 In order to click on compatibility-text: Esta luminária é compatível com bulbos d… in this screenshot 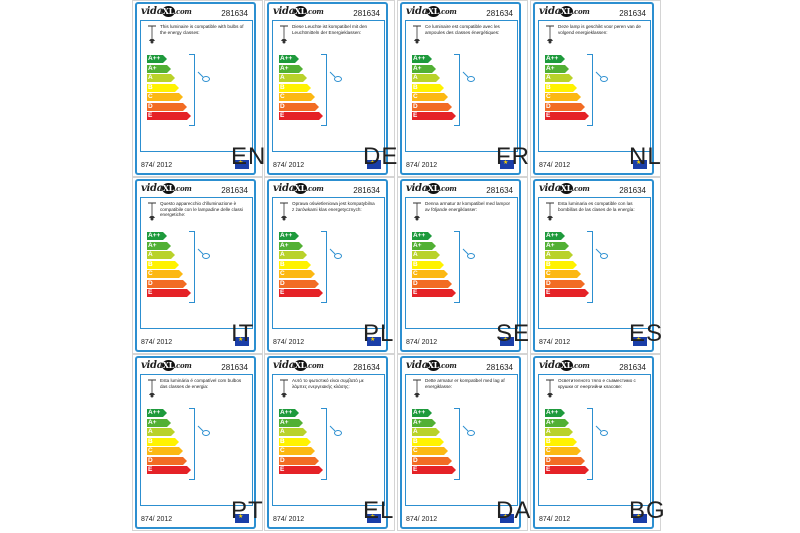, I will do `click(201, 383)`.